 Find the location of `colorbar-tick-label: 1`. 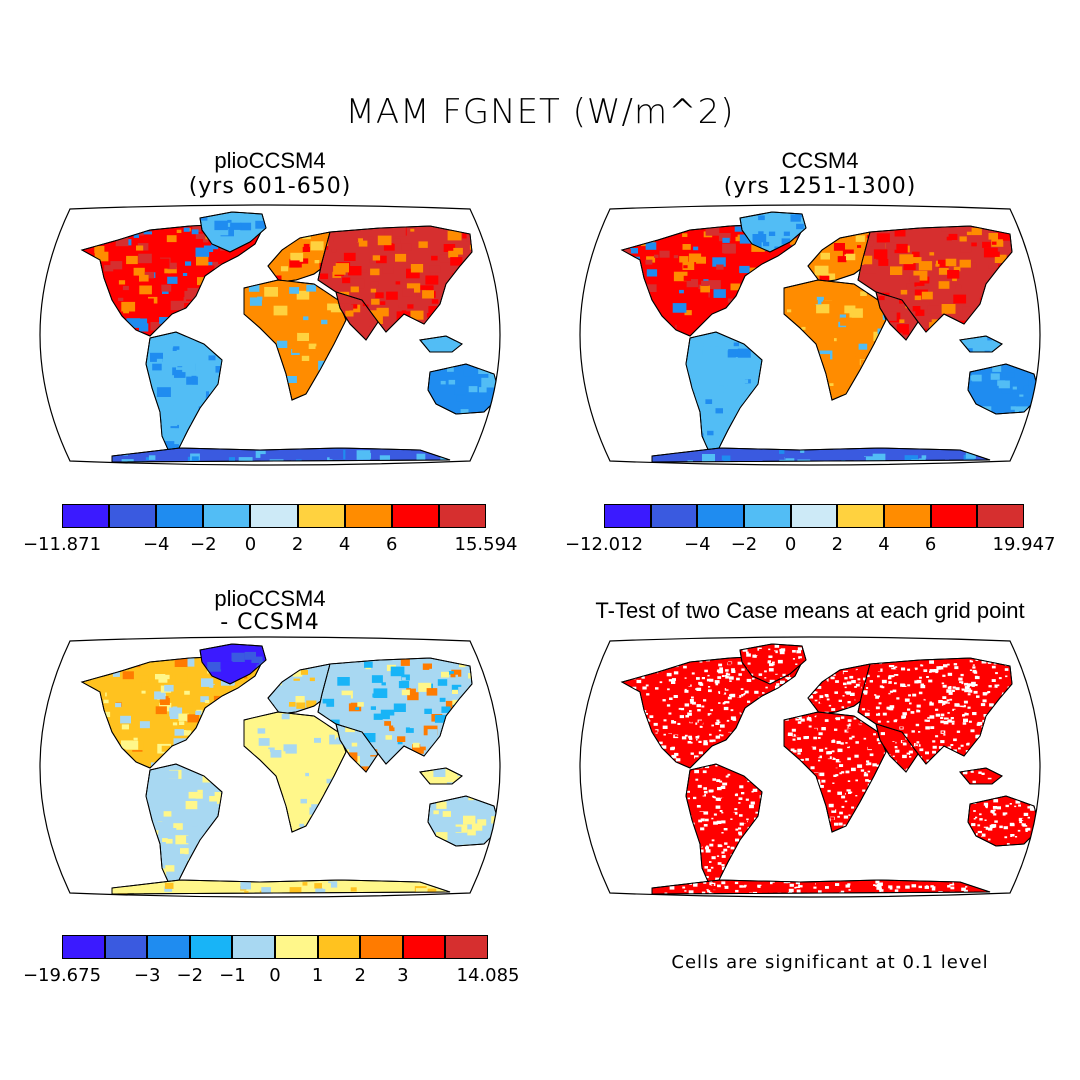

colorbar-tick-label: 1 is located at coordinates (317, 975).